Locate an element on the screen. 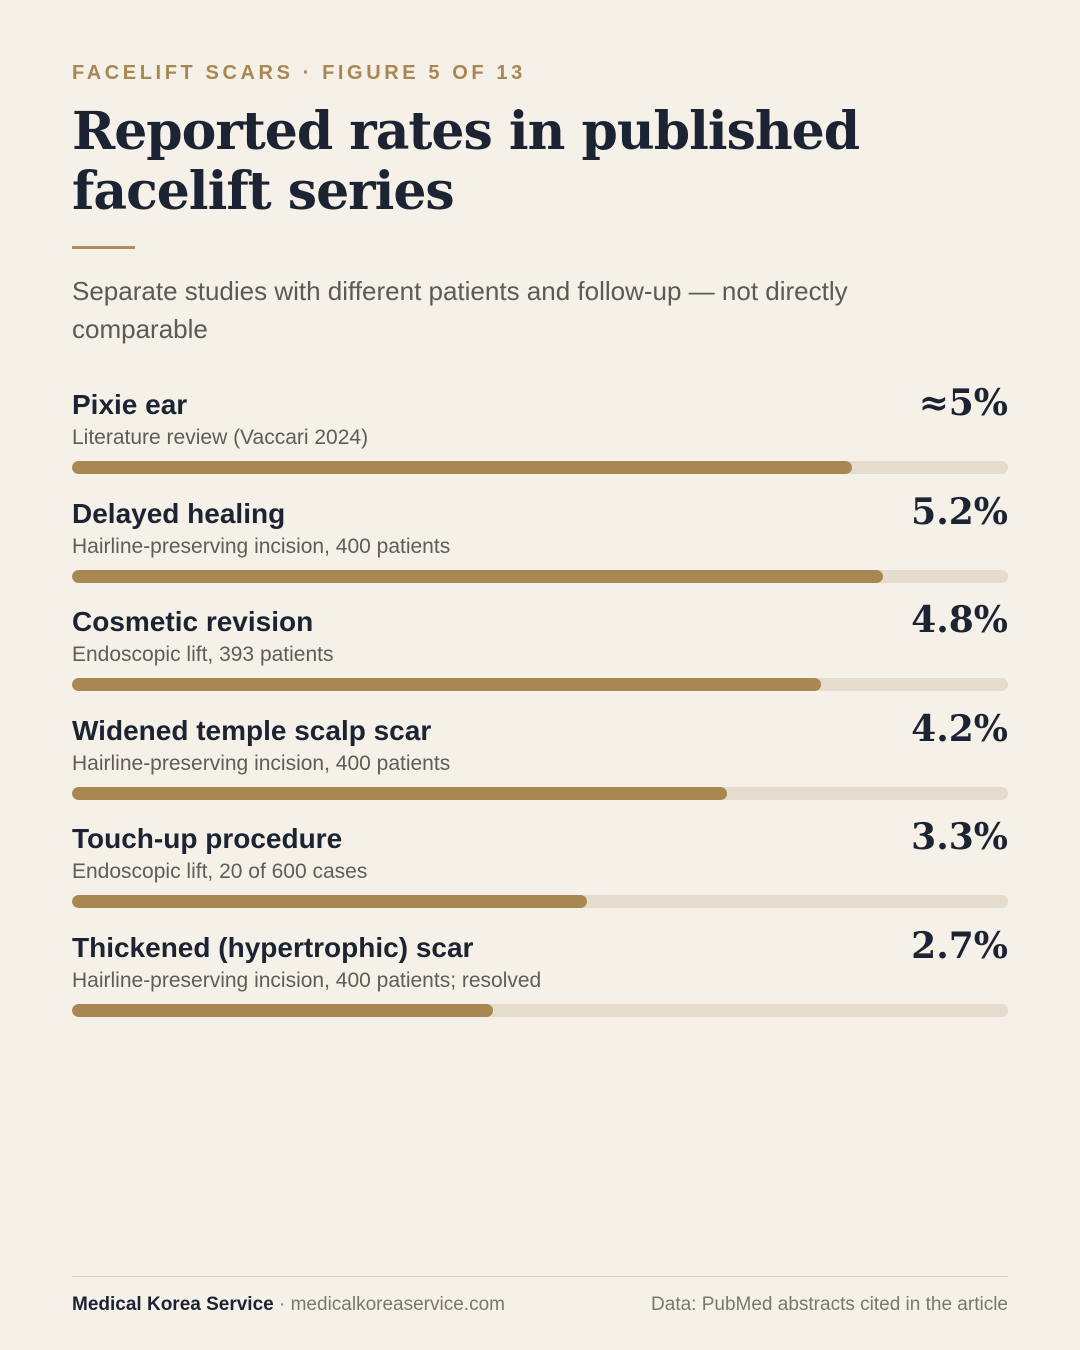 The height and width of the screenshot is (1350, 1080). bar-value-label: 4.2% is located at coordinates (959, 728).